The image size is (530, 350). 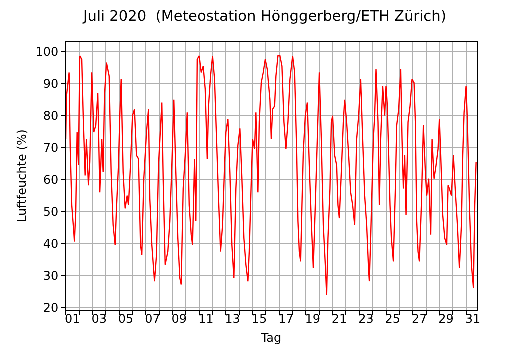 I want to click on y-tick-label: 30, so click(x=51, y=275).